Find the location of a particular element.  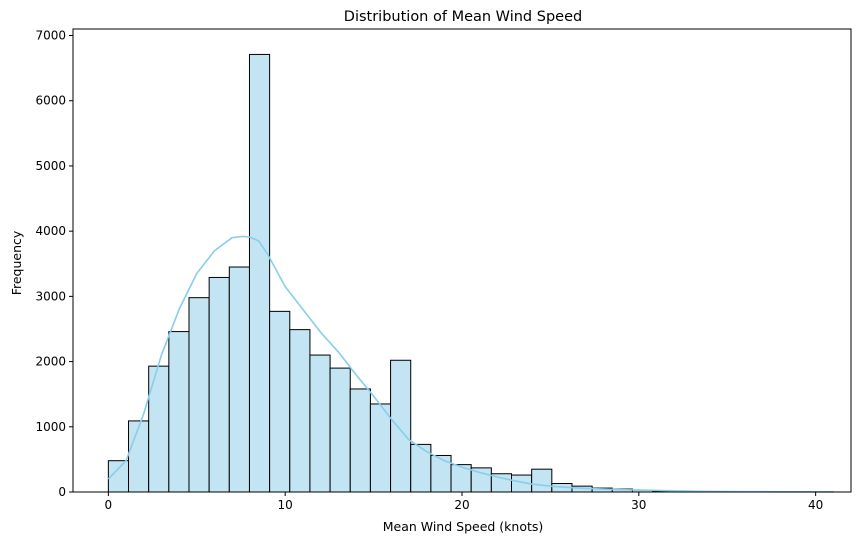

y-tick-label: 6000 is located at coordinates (50, 101).